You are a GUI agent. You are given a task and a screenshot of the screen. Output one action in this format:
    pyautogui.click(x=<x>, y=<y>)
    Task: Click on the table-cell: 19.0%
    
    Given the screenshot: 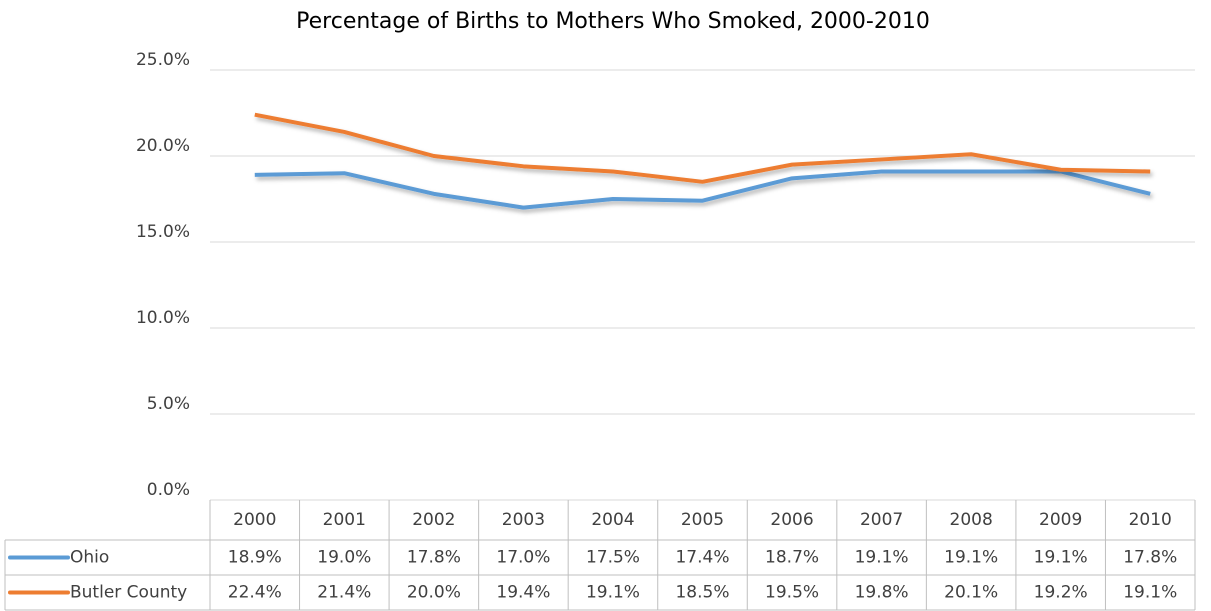 What is the action you would take?
    pyautogui.click(x=344, y=558)
    